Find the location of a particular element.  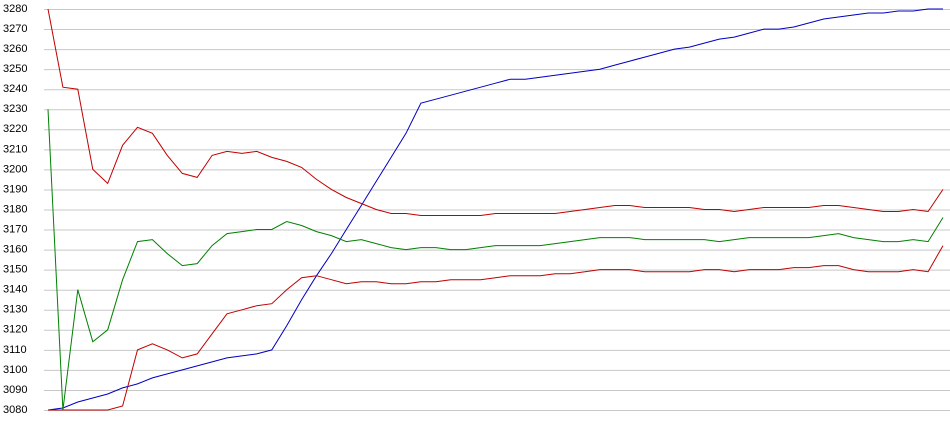

y-tick-label: 3100 is located at coordinates (15, 370).